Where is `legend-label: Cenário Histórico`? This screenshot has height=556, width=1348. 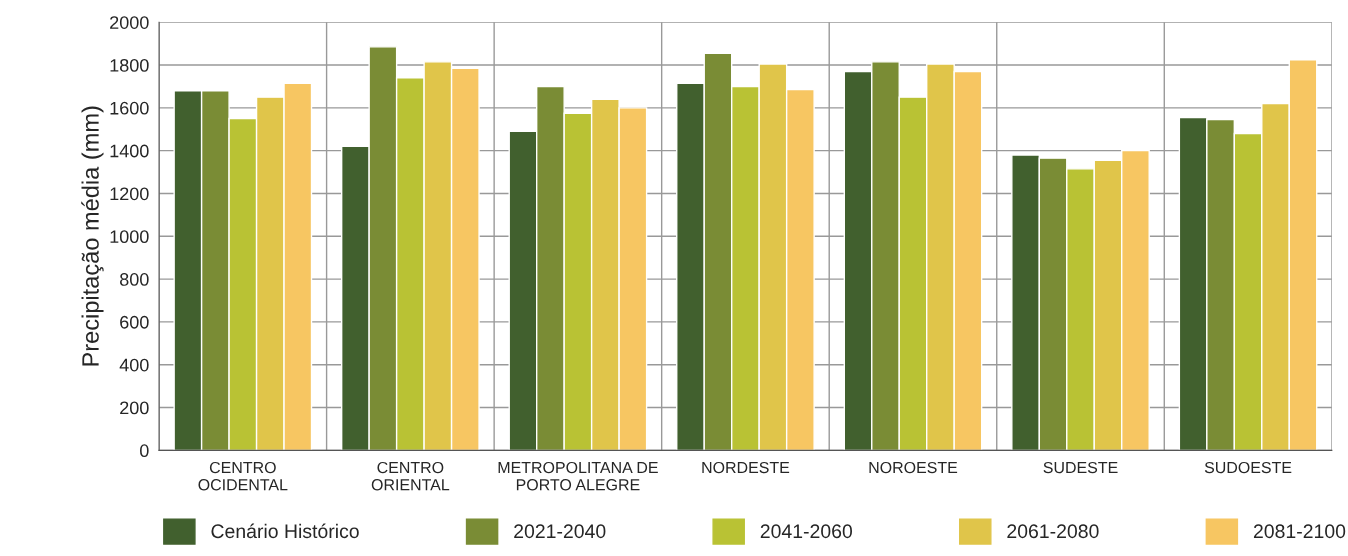 legend-label: Cenário Histórico is located at coordinates (285, 531).